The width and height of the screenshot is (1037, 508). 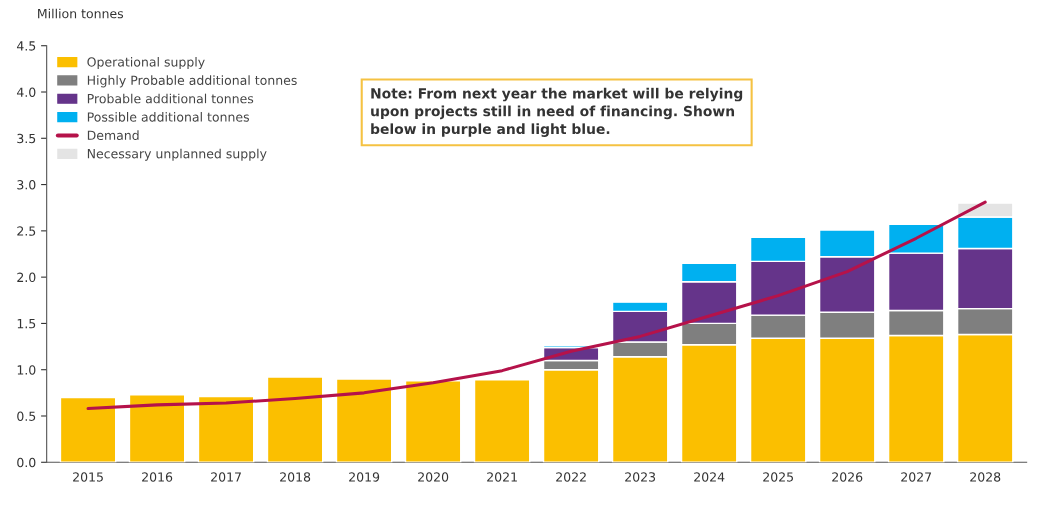 What do you see at coordinates (88, 477) in the screenshot?
I see `x-tick-label: 2015` at bounding box center [88, 477].